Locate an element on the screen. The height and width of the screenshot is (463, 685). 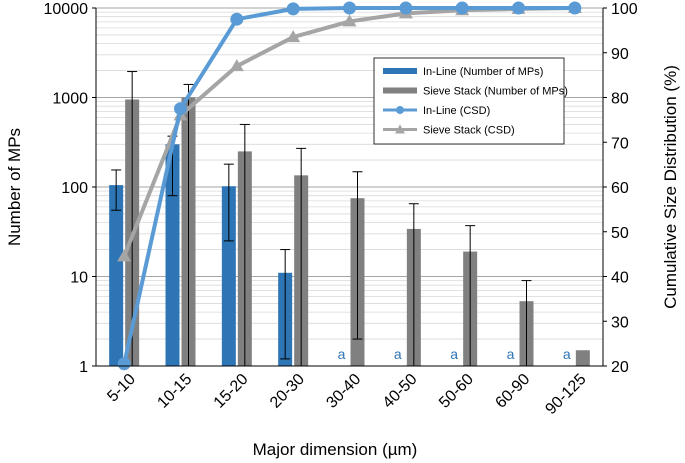
y2-tick-label: 100 is located at coordinates (624, 9).